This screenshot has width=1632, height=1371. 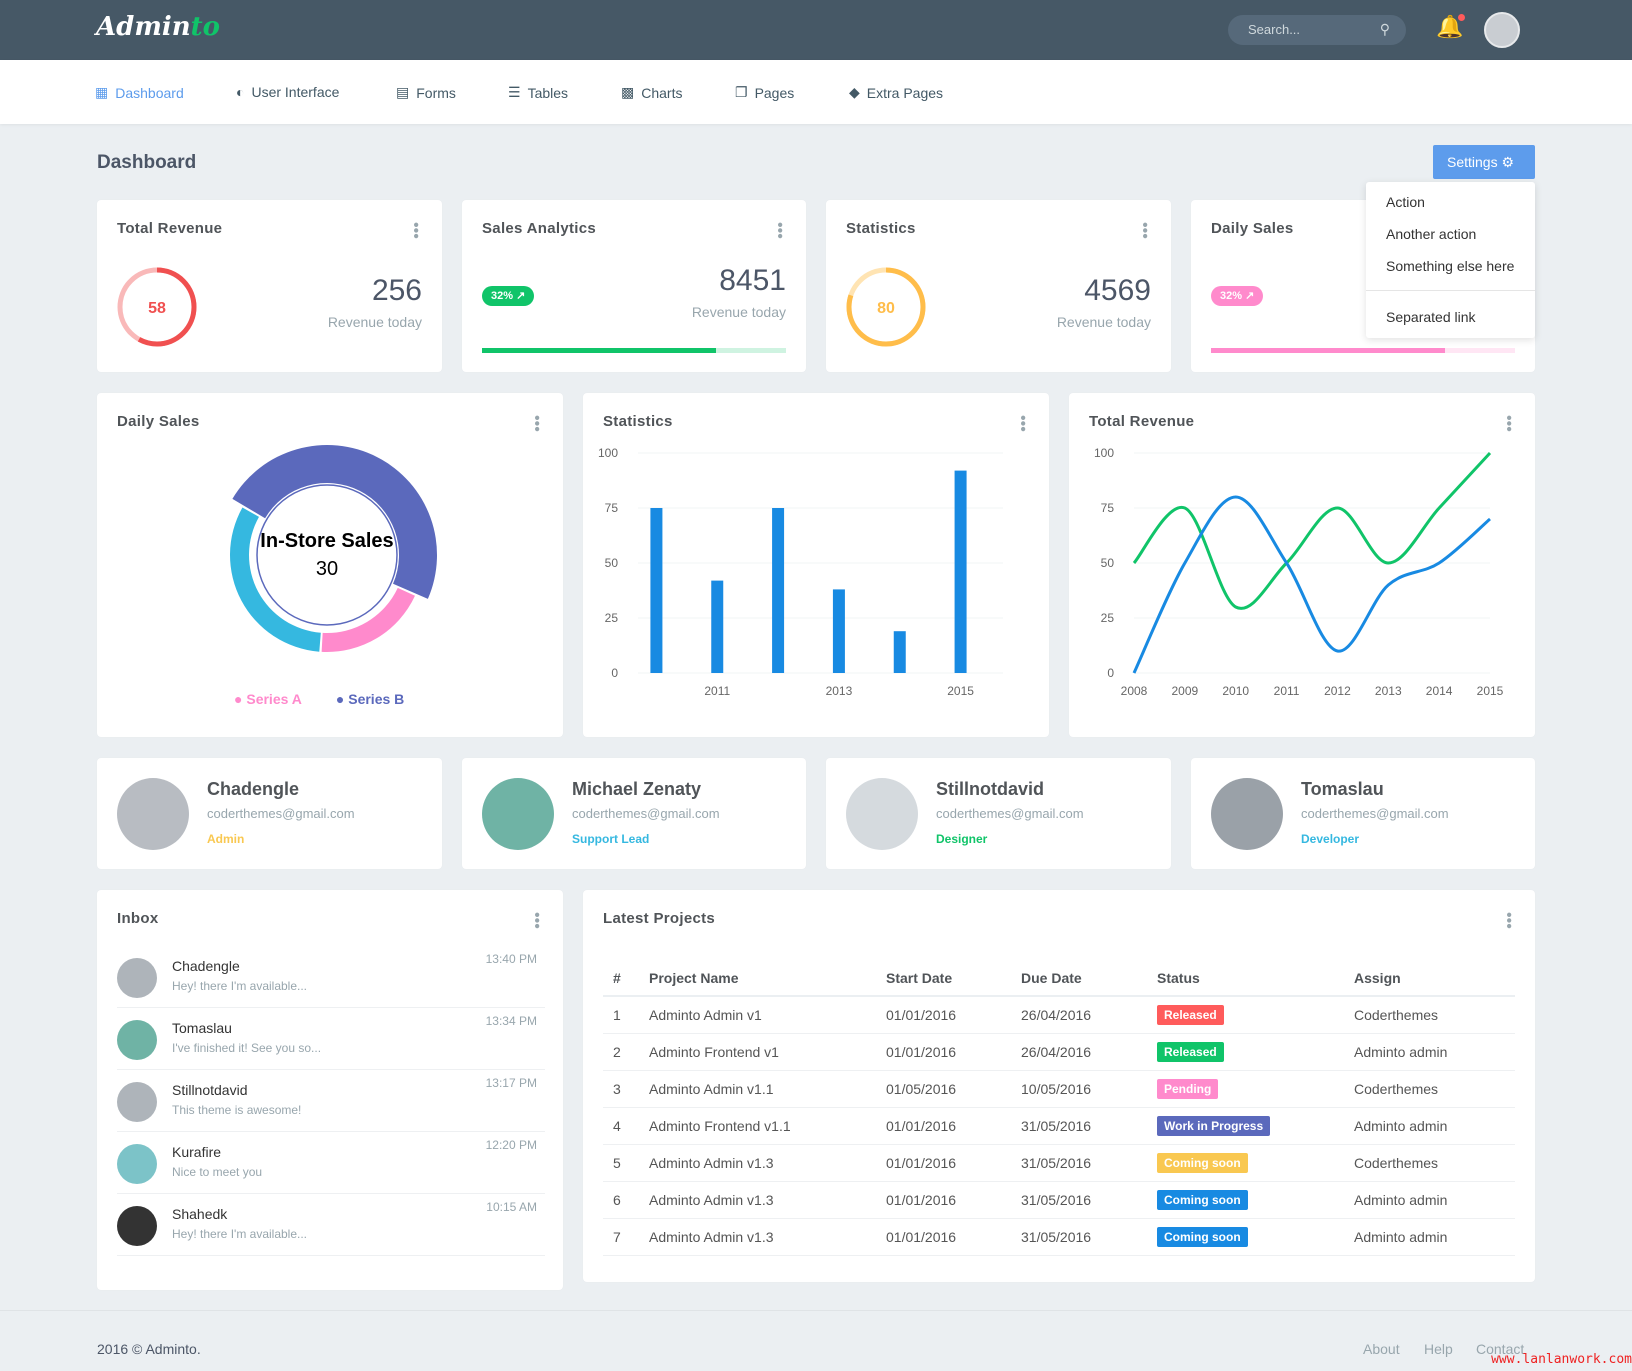 I want to click on column-header: Start Date, so click(x=943, y=978).